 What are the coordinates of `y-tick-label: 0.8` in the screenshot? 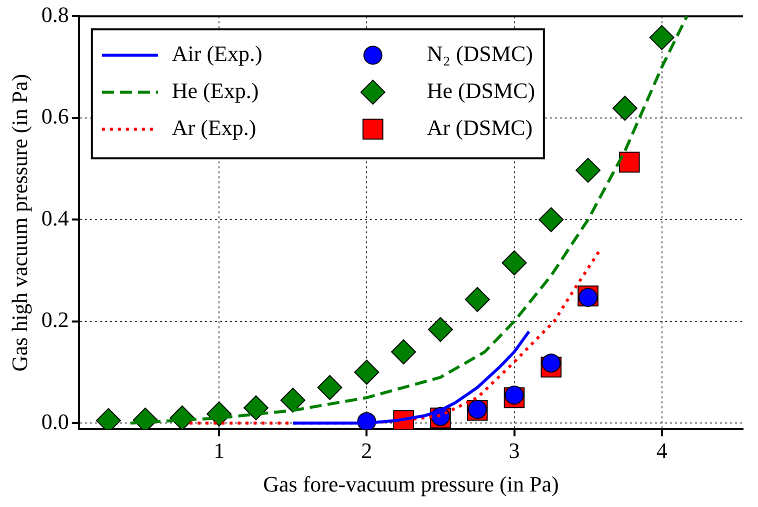 It's located at (55, 14).